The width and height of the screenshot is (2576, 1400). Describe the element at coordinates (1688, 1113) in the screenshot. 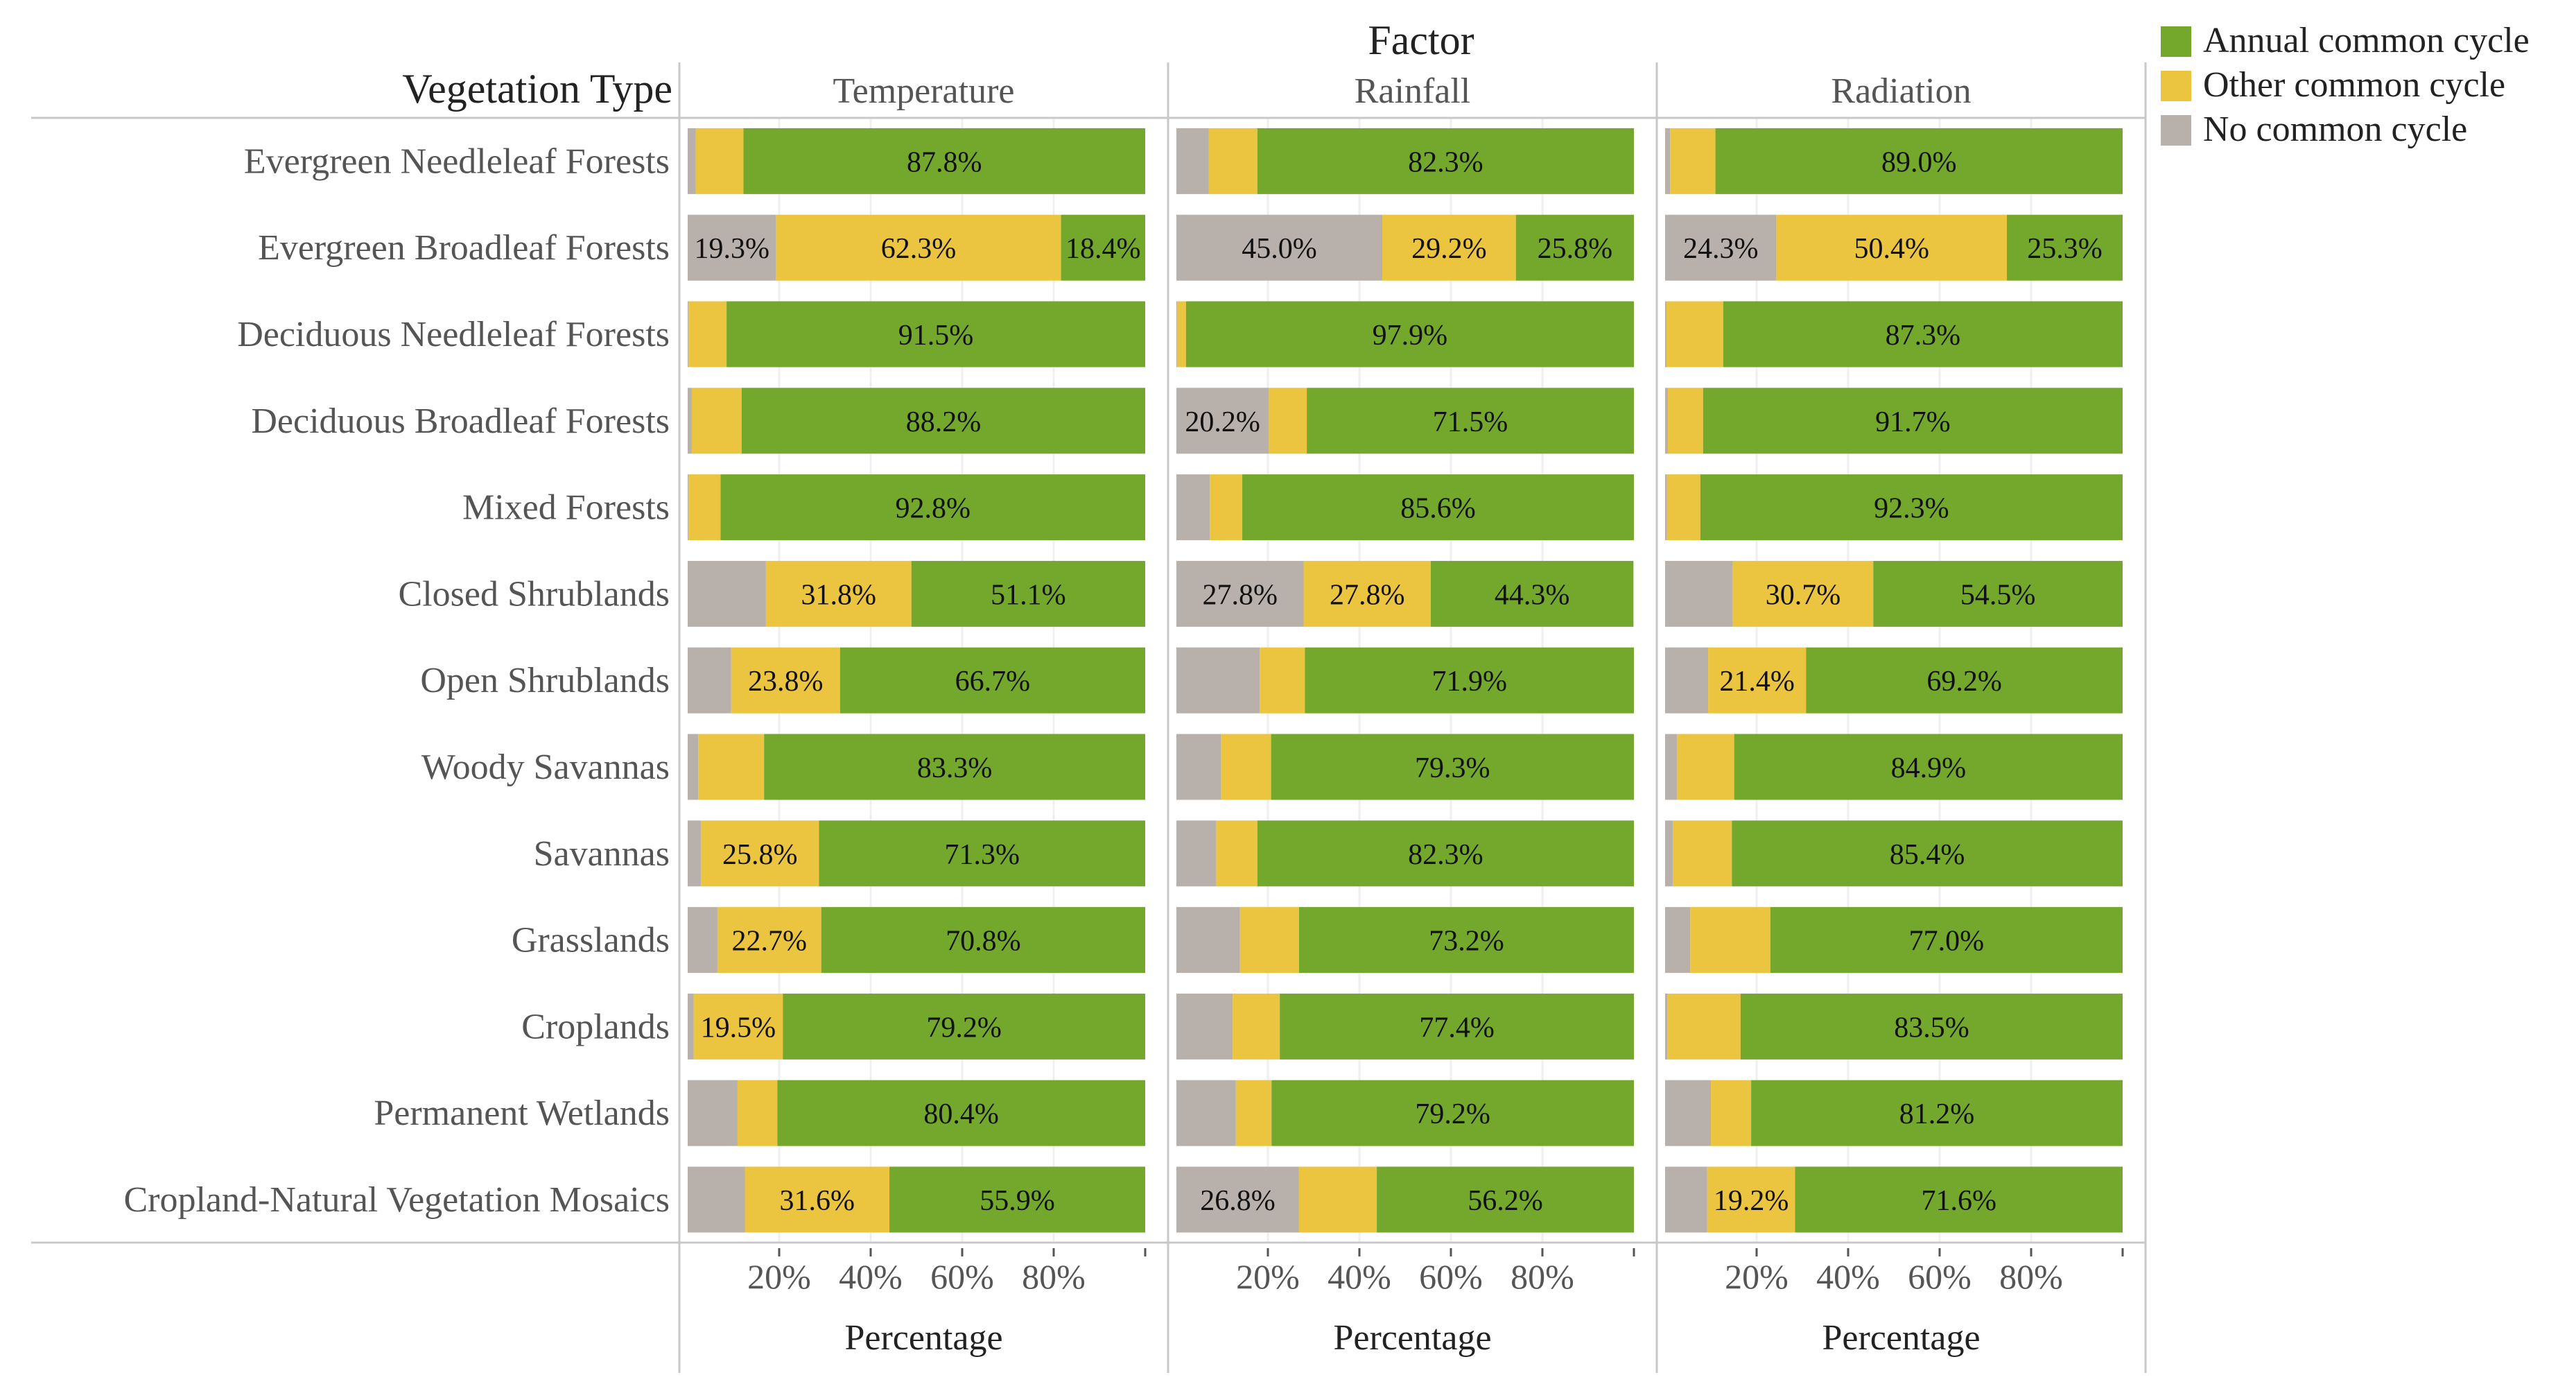

I see `bar-radiation-no-common-cycle-permanent-wetlands` at that location.